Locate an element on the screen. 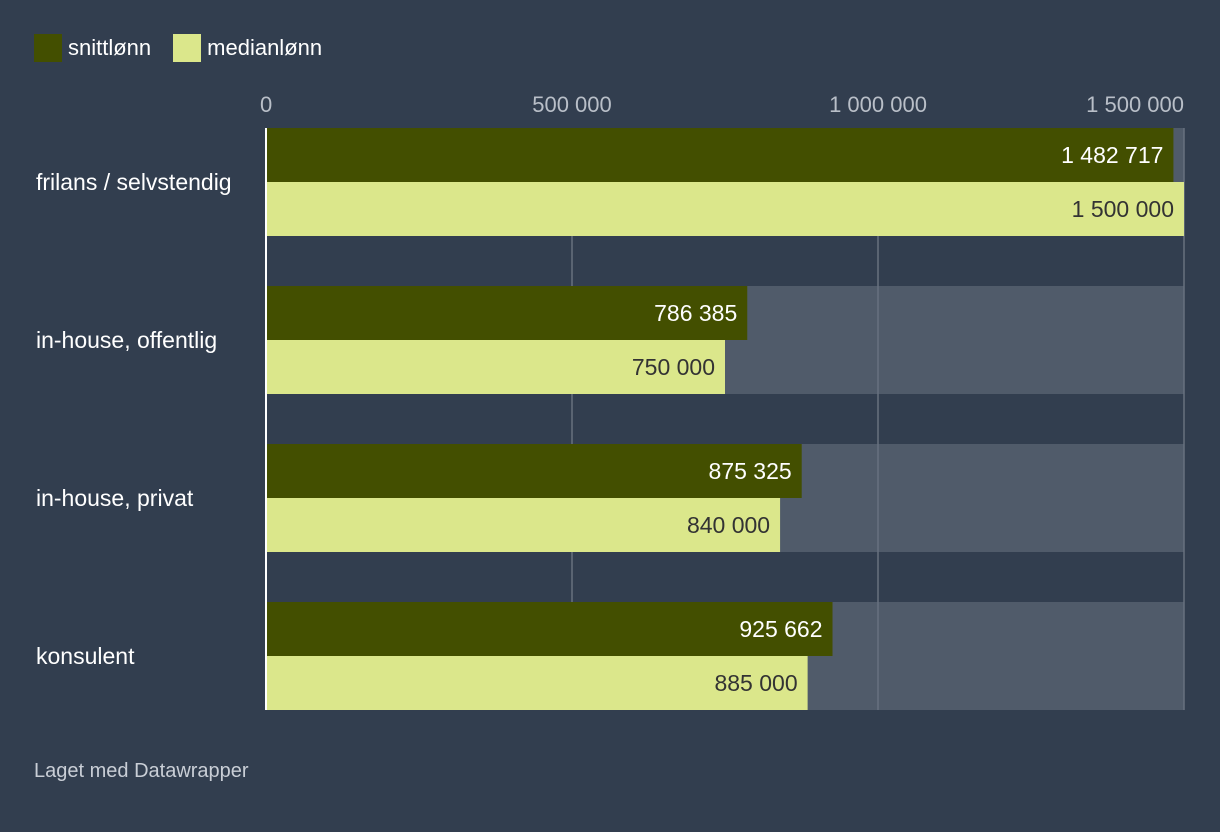 The width and height of the screenshot is (1220, 832). legend-swatch-snittlonn is located at coordinates (48, 48).